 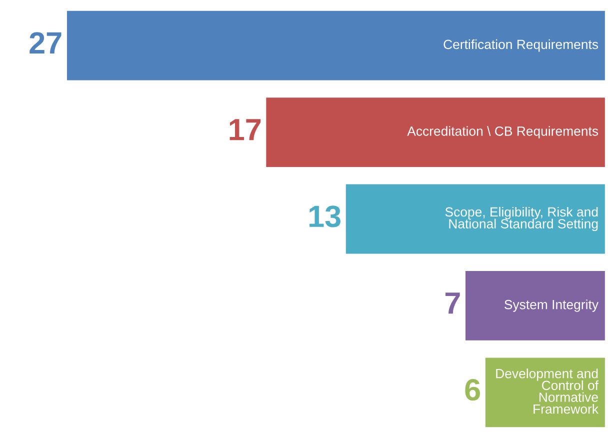 I want to click on y-tick-label: Accreditation \ CB Requirements, so click(x=502, y=132).